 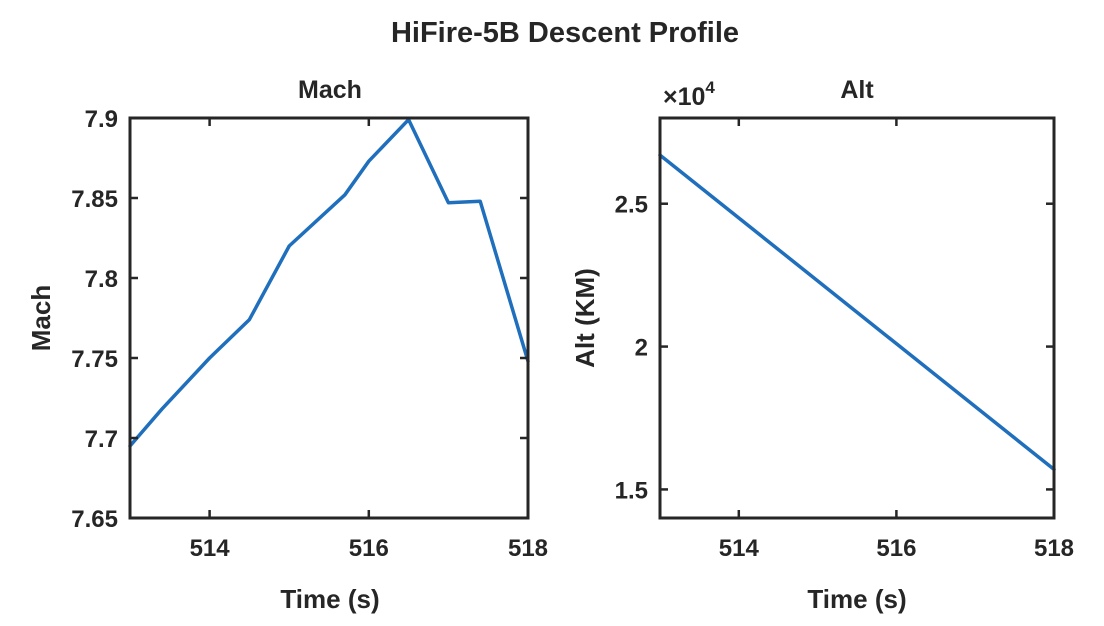 What do you see at coordinates (896, 548) in the screenshot?
I see `alt-x-tick-label: 516` at bounding box center [896, 548].